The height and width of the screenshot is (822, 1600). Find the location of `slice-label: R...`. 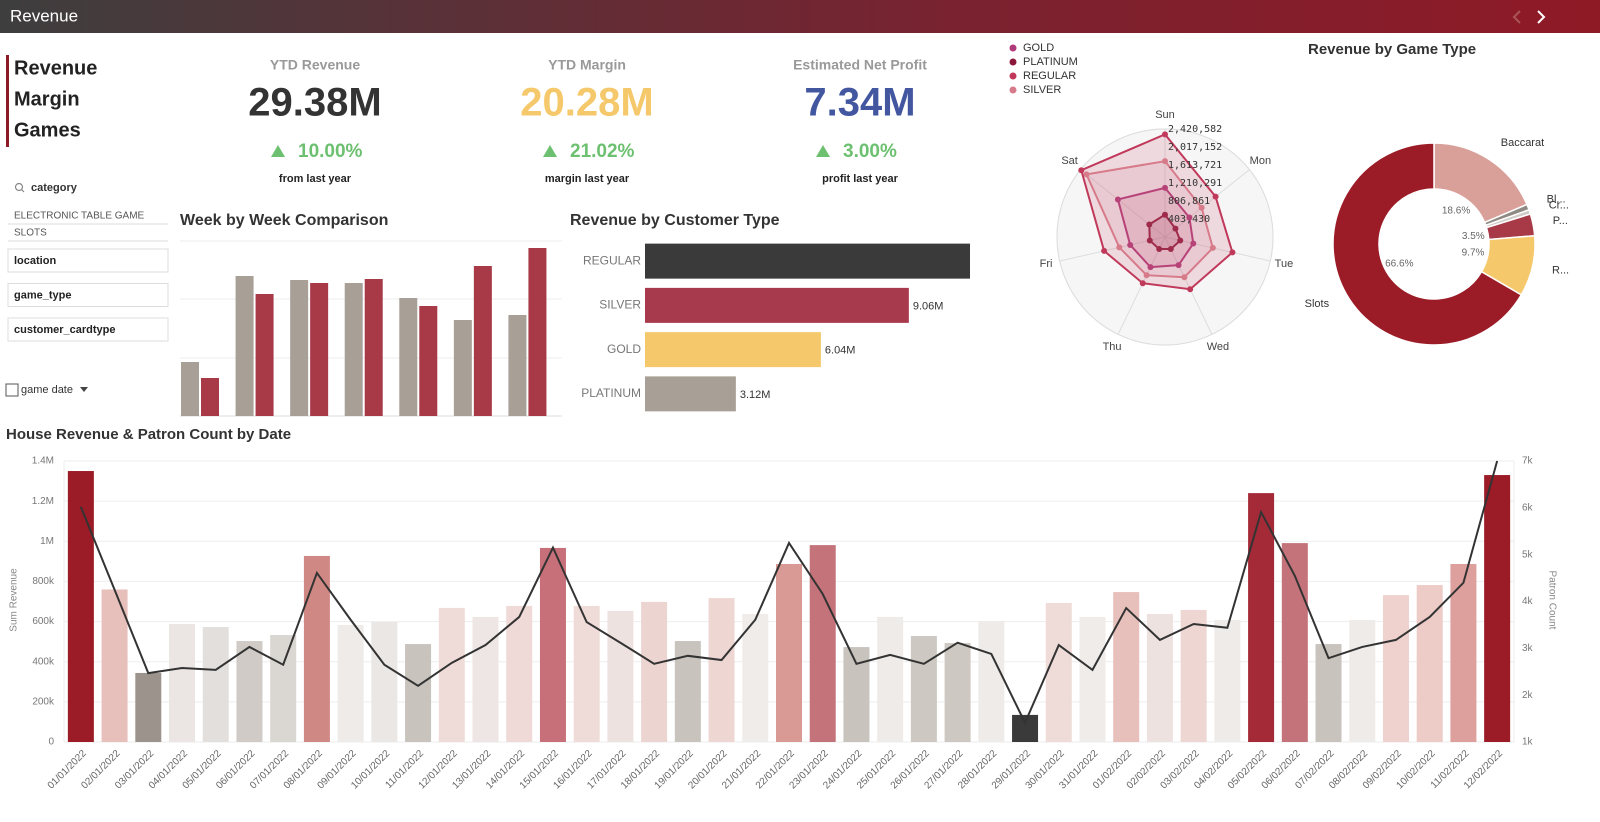

slice-label: R... is located at coordinates (1560, 271).